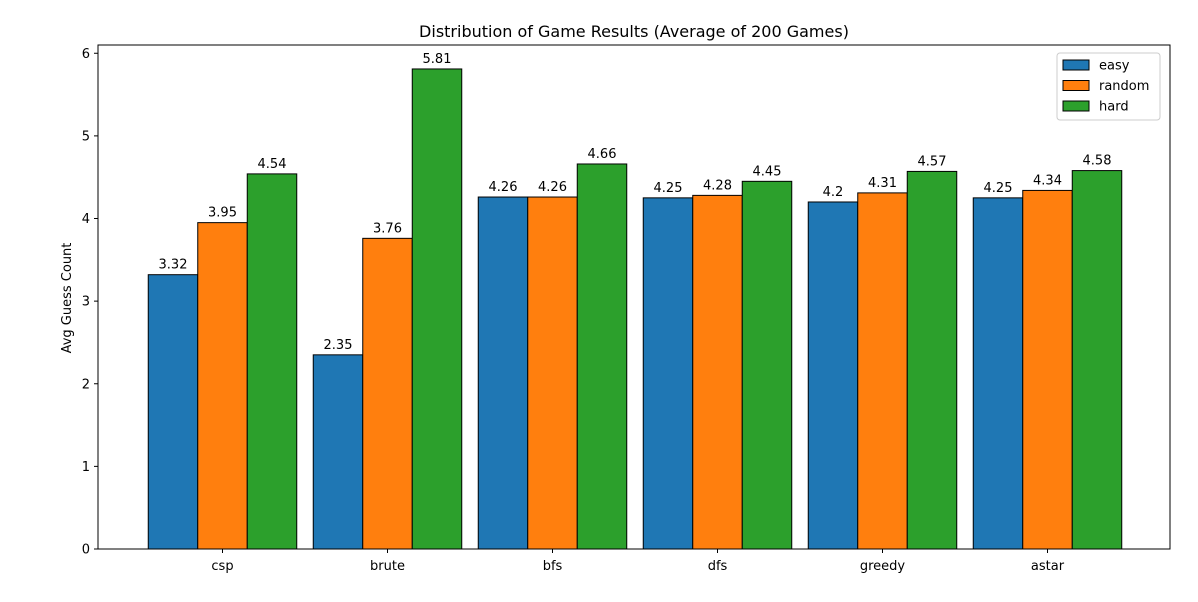  I want to click on legend-label-hard: hard, so click(1114, 107).